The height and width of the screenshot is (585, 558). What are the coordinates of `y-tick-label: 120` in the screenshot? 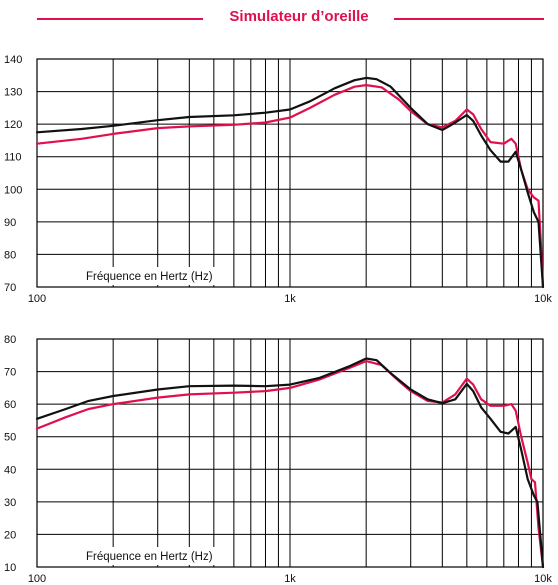 It's located at (13, 125).